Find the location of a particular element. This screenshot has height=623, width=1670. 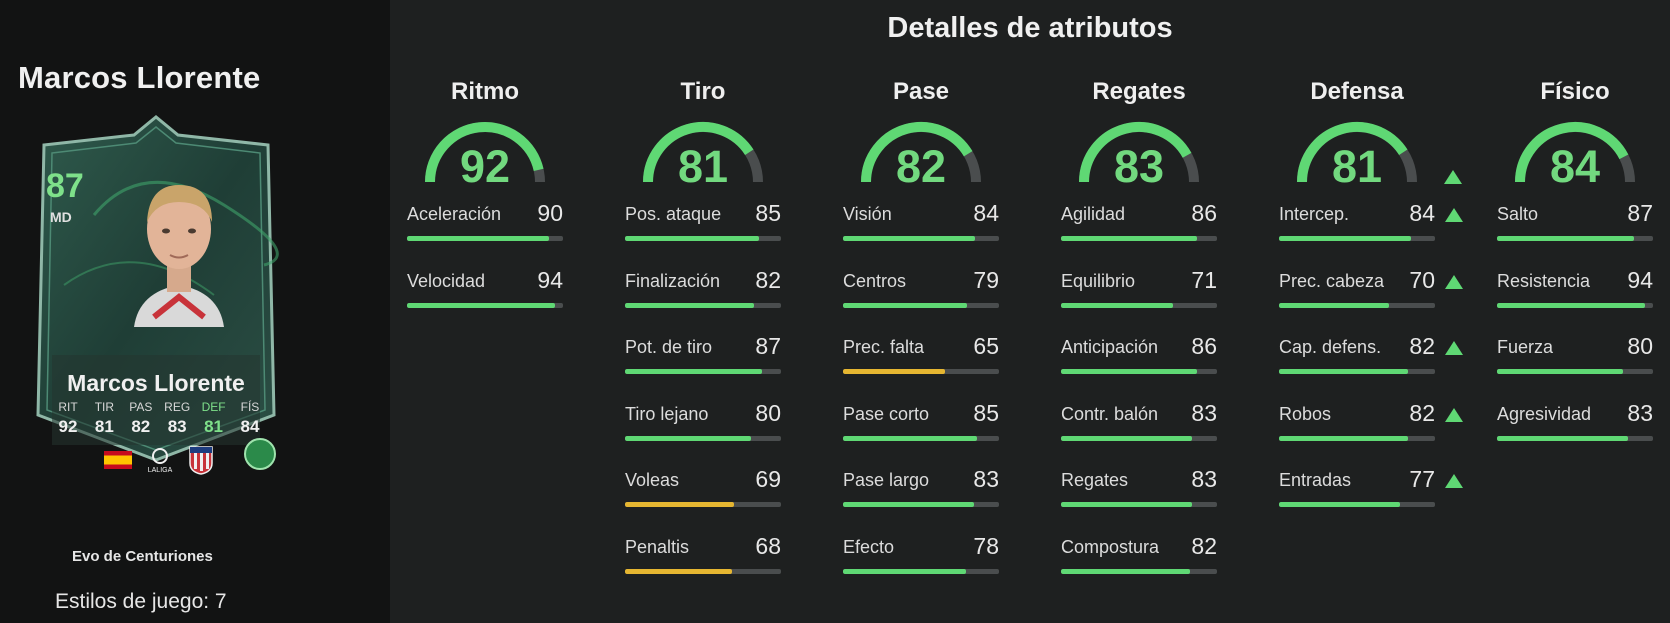

card-stat: REG 83 is located at coordinates (177, 418).